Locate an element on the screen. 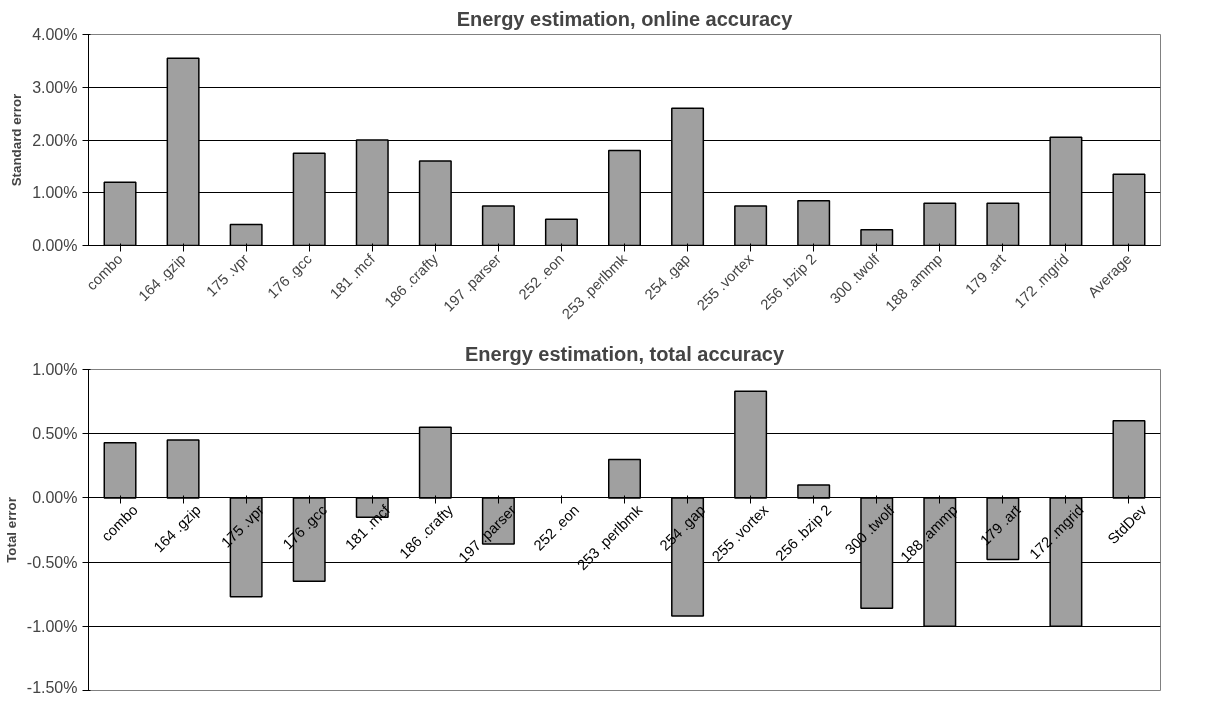 Image resolution: width=1215 pixels, height=718 pixels. x-tick-label: 176 .gcc is located at coordinates (289, 276).